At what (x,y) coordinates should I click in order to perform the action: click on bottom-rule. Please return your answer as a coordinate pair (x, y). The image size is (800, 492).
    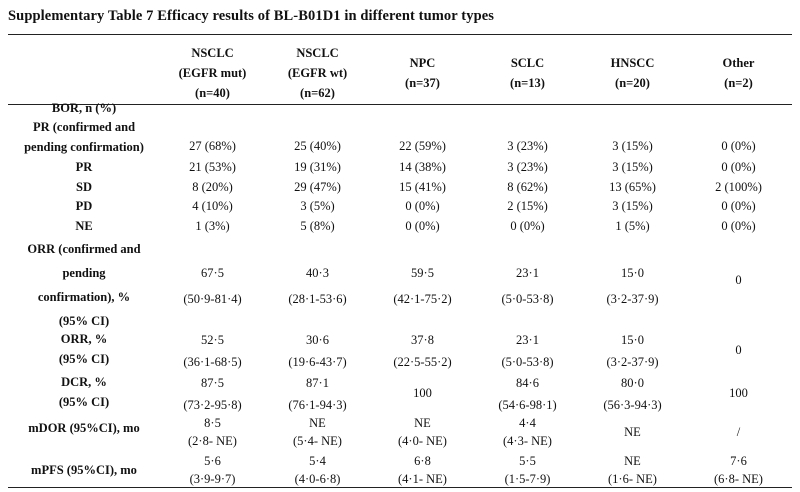
    Looking at the image, I should click on (400, 487).